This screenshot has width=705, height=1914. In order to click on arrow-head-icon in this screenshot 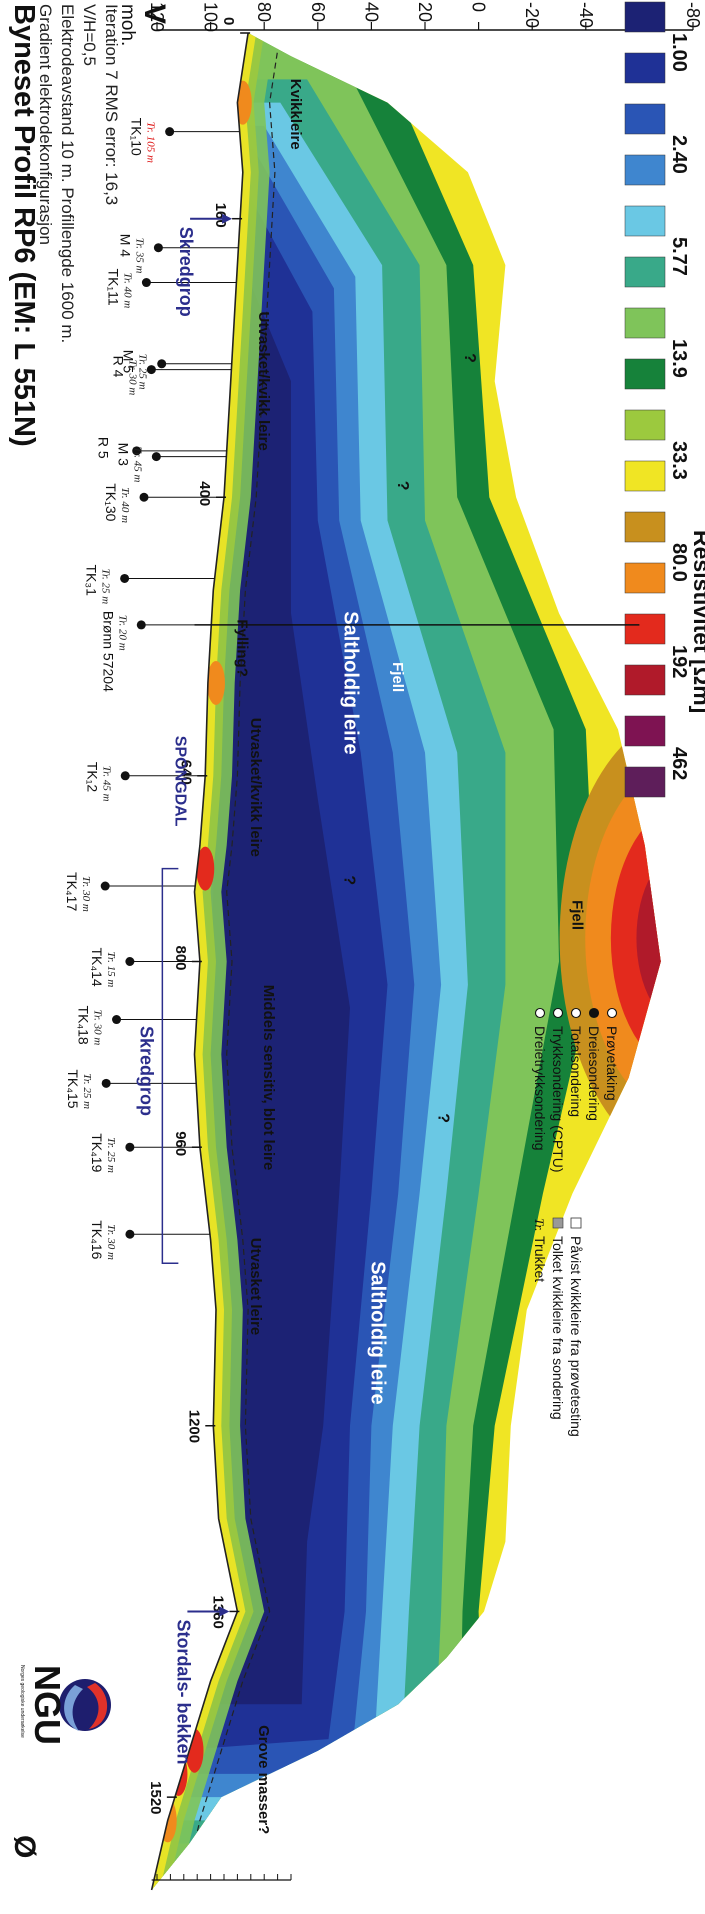, I will do `click(227, 218)`.